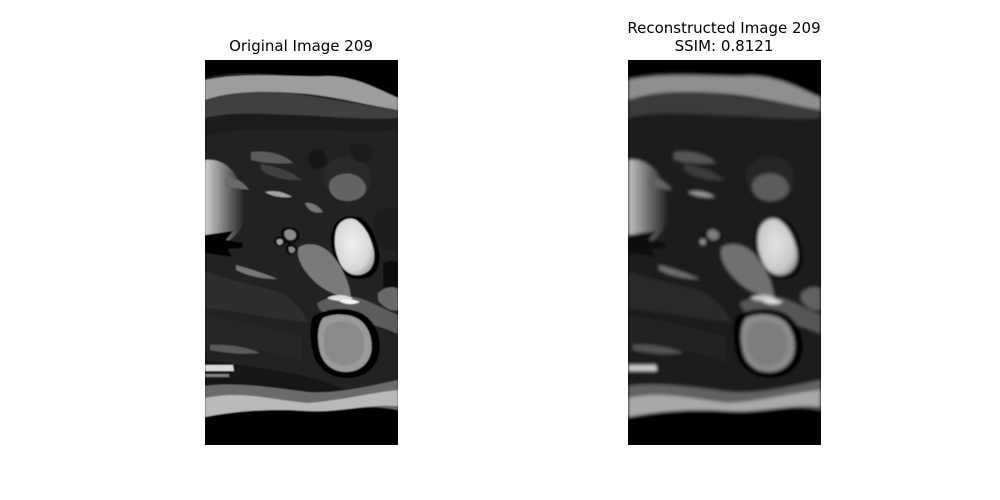 This screenshot has width=1000, height=500. I want to click on reconstructed-image-title-block: Reconstructed Image 209 SSIM: 0.8121, so click(724, 37).